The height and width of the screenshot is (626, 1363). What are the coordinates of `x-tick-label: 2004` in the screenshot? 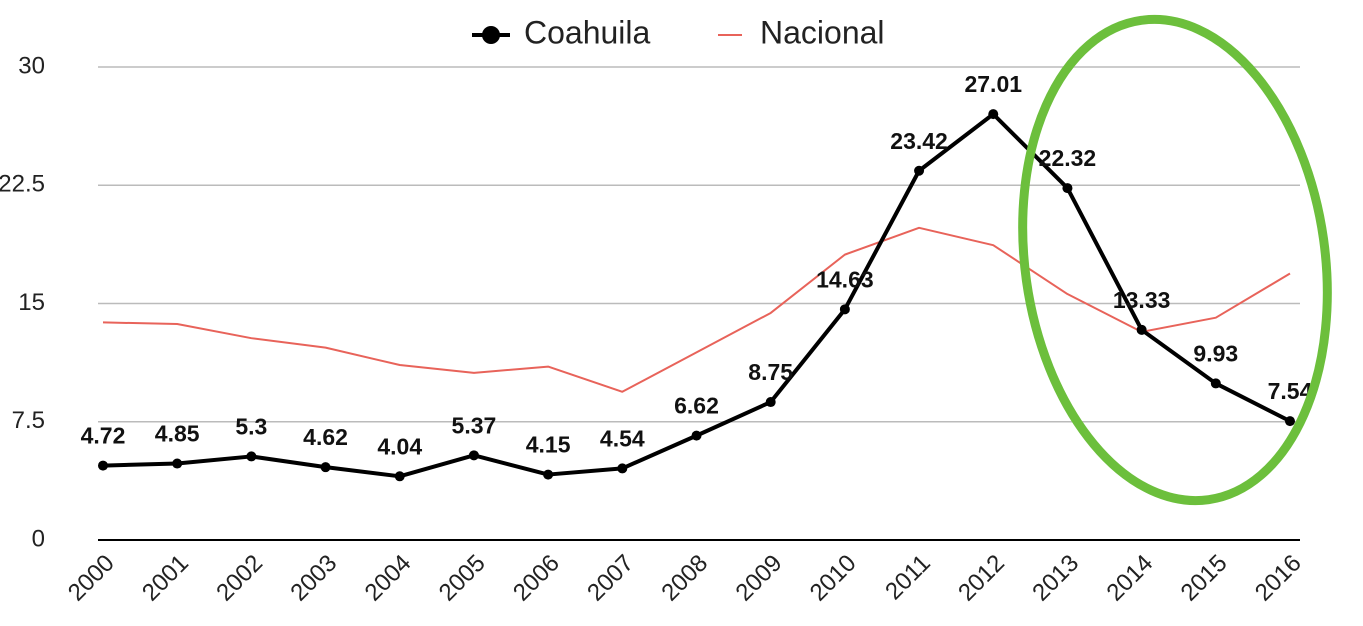 It's located at (388, 578).